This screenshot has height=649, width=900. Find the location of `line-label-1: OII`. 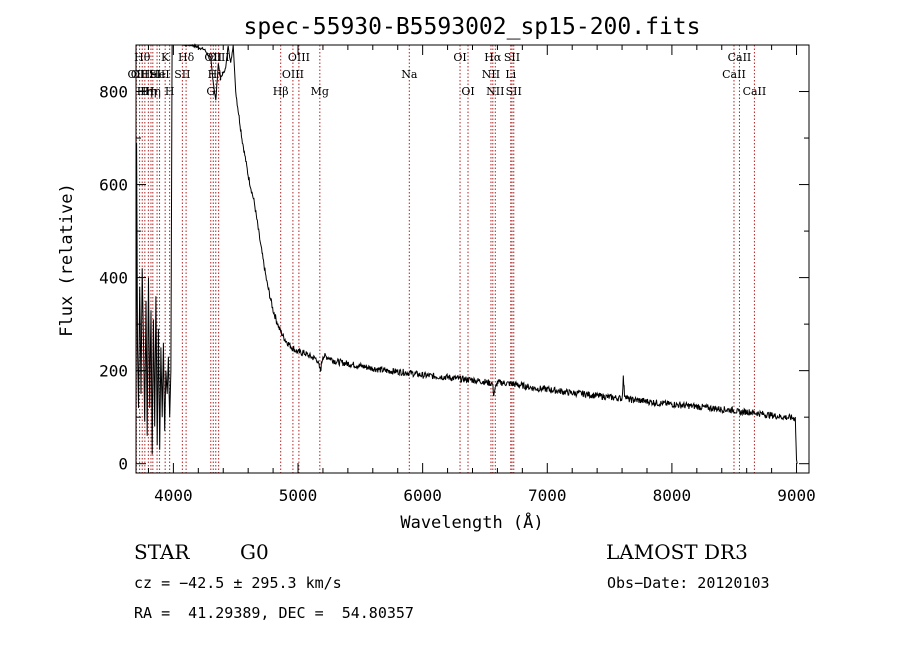

line-label-1: OII is located at coordinates (140, 74).